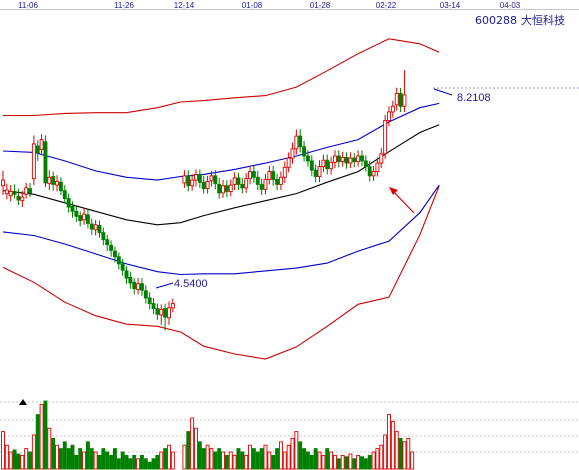 The image size is (579, 470). I want to click on high-price-label: 8.2108, so click(474, 98).